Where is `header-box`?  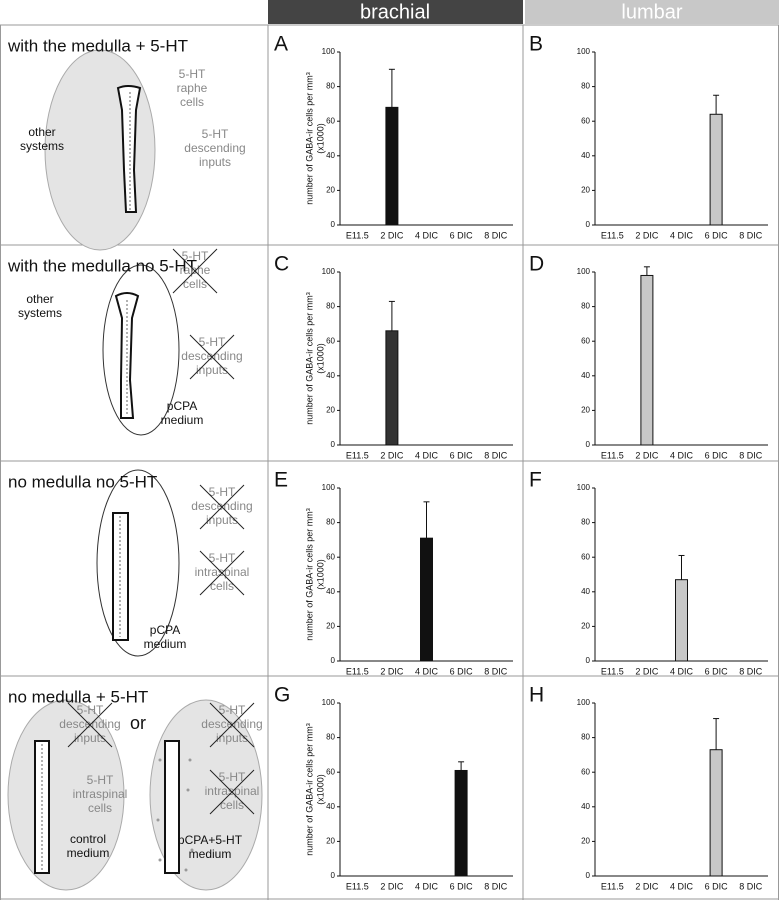
header-box is located at coordinates (395, 12).